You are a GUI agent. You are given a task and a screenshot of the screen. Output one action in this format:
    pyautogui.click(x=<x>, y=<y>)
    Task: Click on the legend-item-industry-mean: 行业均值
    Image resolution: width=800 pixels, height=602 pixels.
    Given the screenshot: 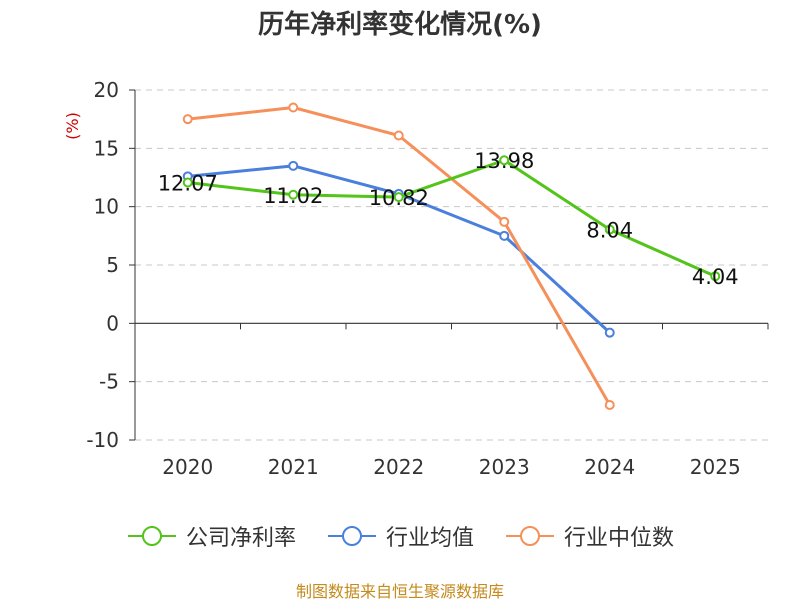 What is the action you would take?
    pyautogui.click(x=400, y=536)
    